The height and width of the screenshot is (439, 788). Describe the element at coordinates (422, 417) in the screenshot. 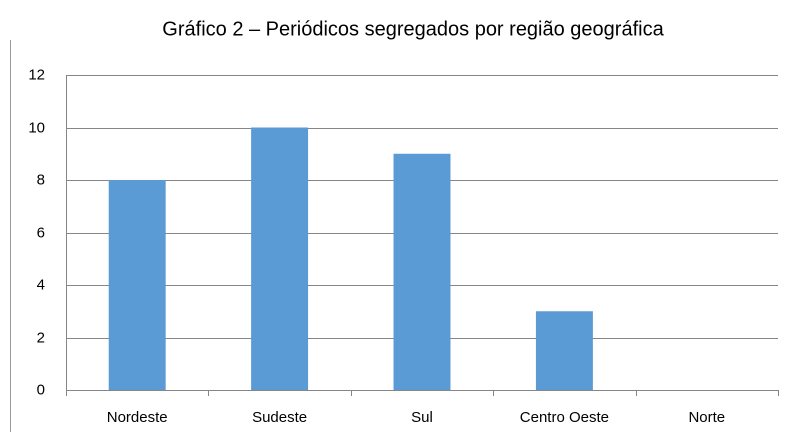

I see `x-tick-label: Sul` at that location.